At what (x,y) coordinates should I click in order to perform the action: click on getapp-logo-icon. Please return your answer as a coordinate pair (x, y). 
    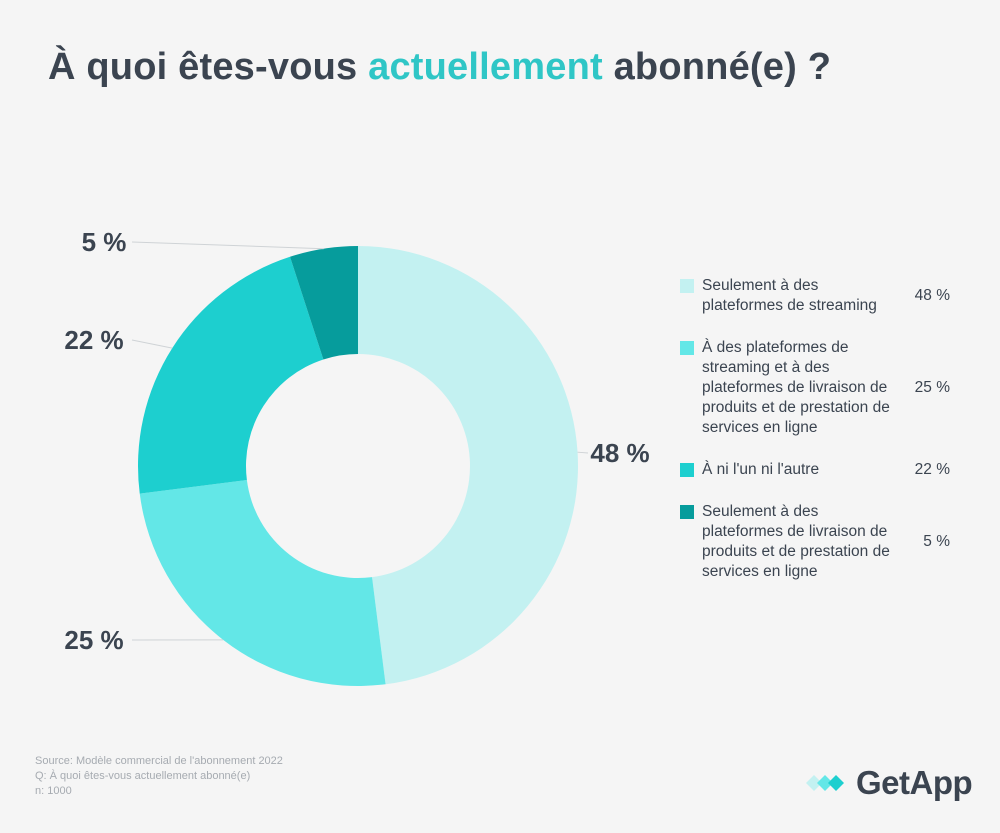
    Looking at the image, I should click on (825, 783).